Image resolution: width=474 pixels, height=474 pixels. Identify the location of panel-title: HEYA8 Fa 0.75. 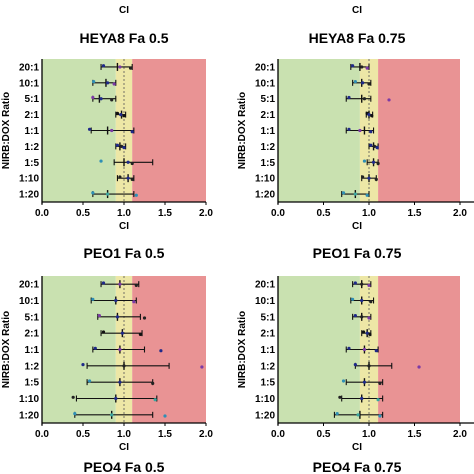
(357, 38).